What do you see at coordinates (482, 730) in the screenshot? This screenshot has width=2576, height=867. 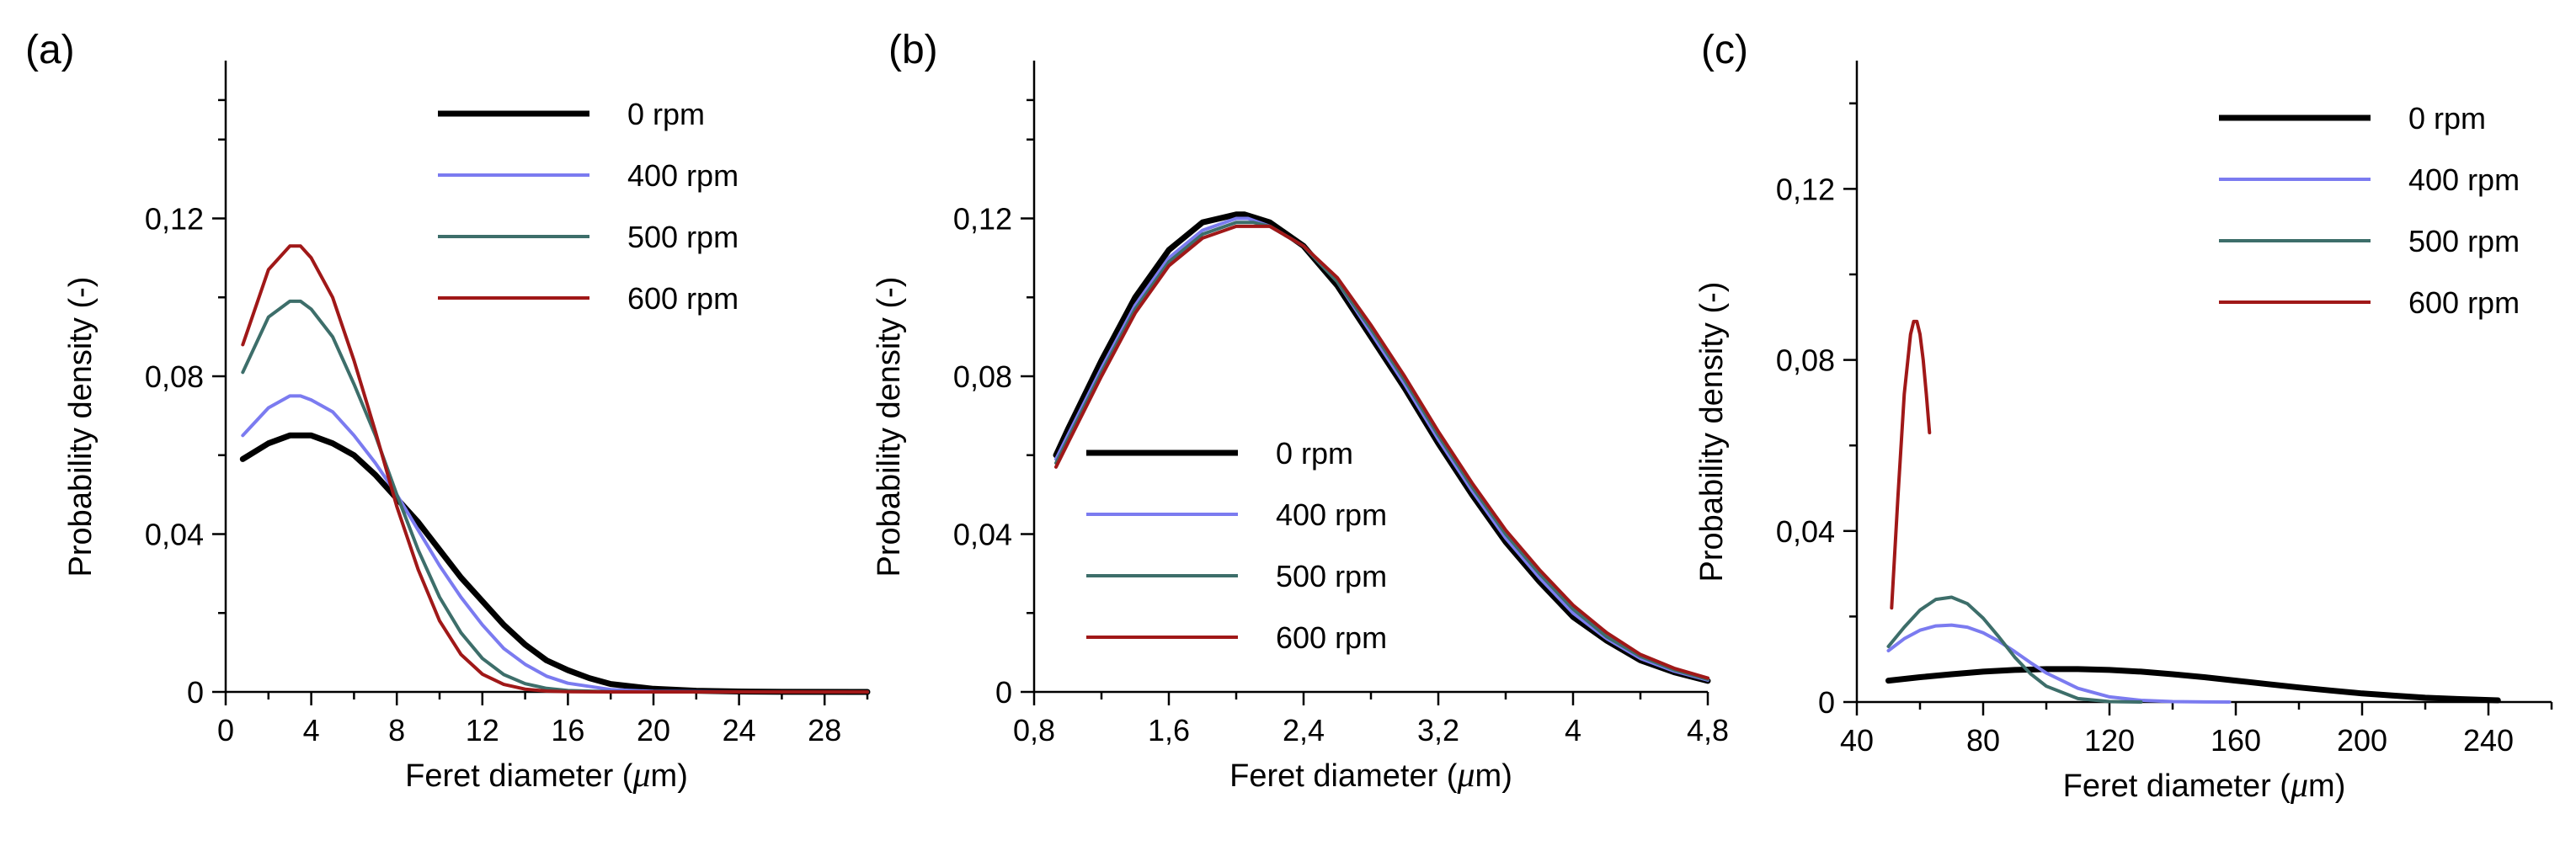 I see `x-tick-label: 12` at bounding box center [482, 730].